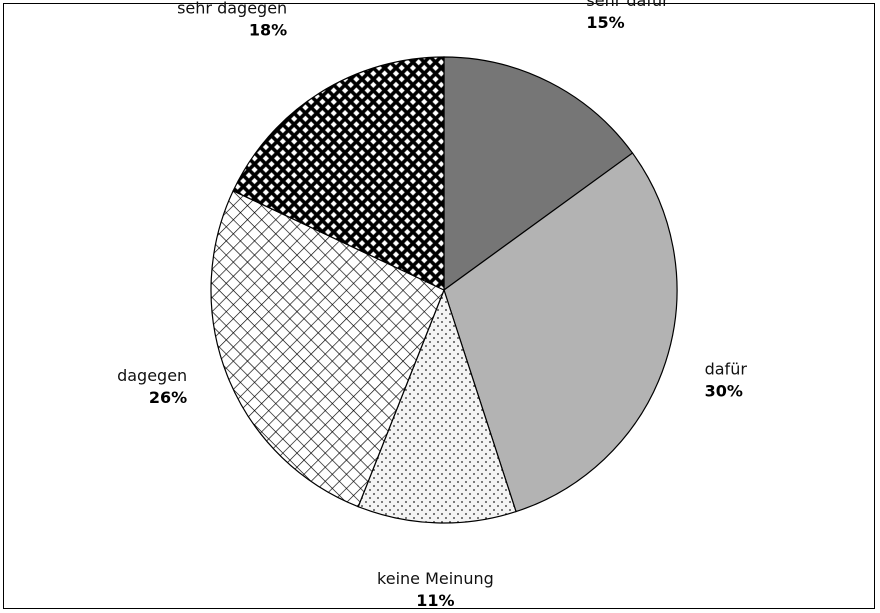 The height and width of the screenshot is (613, 880). Describe the element at coordinates (435, 600) in the screenshot. I see `slice-percent: 11%` at that location.